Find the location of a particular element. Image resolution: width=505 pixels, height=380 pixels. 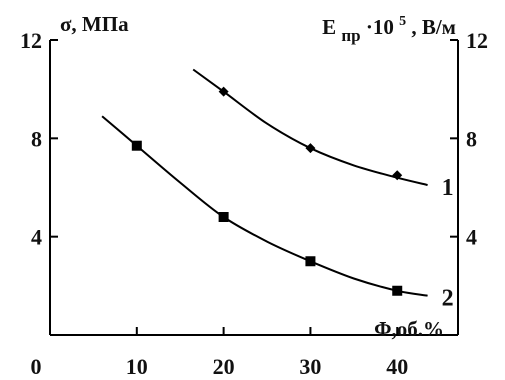

x-tick-label: 10 is located at coordinates (137, 366).